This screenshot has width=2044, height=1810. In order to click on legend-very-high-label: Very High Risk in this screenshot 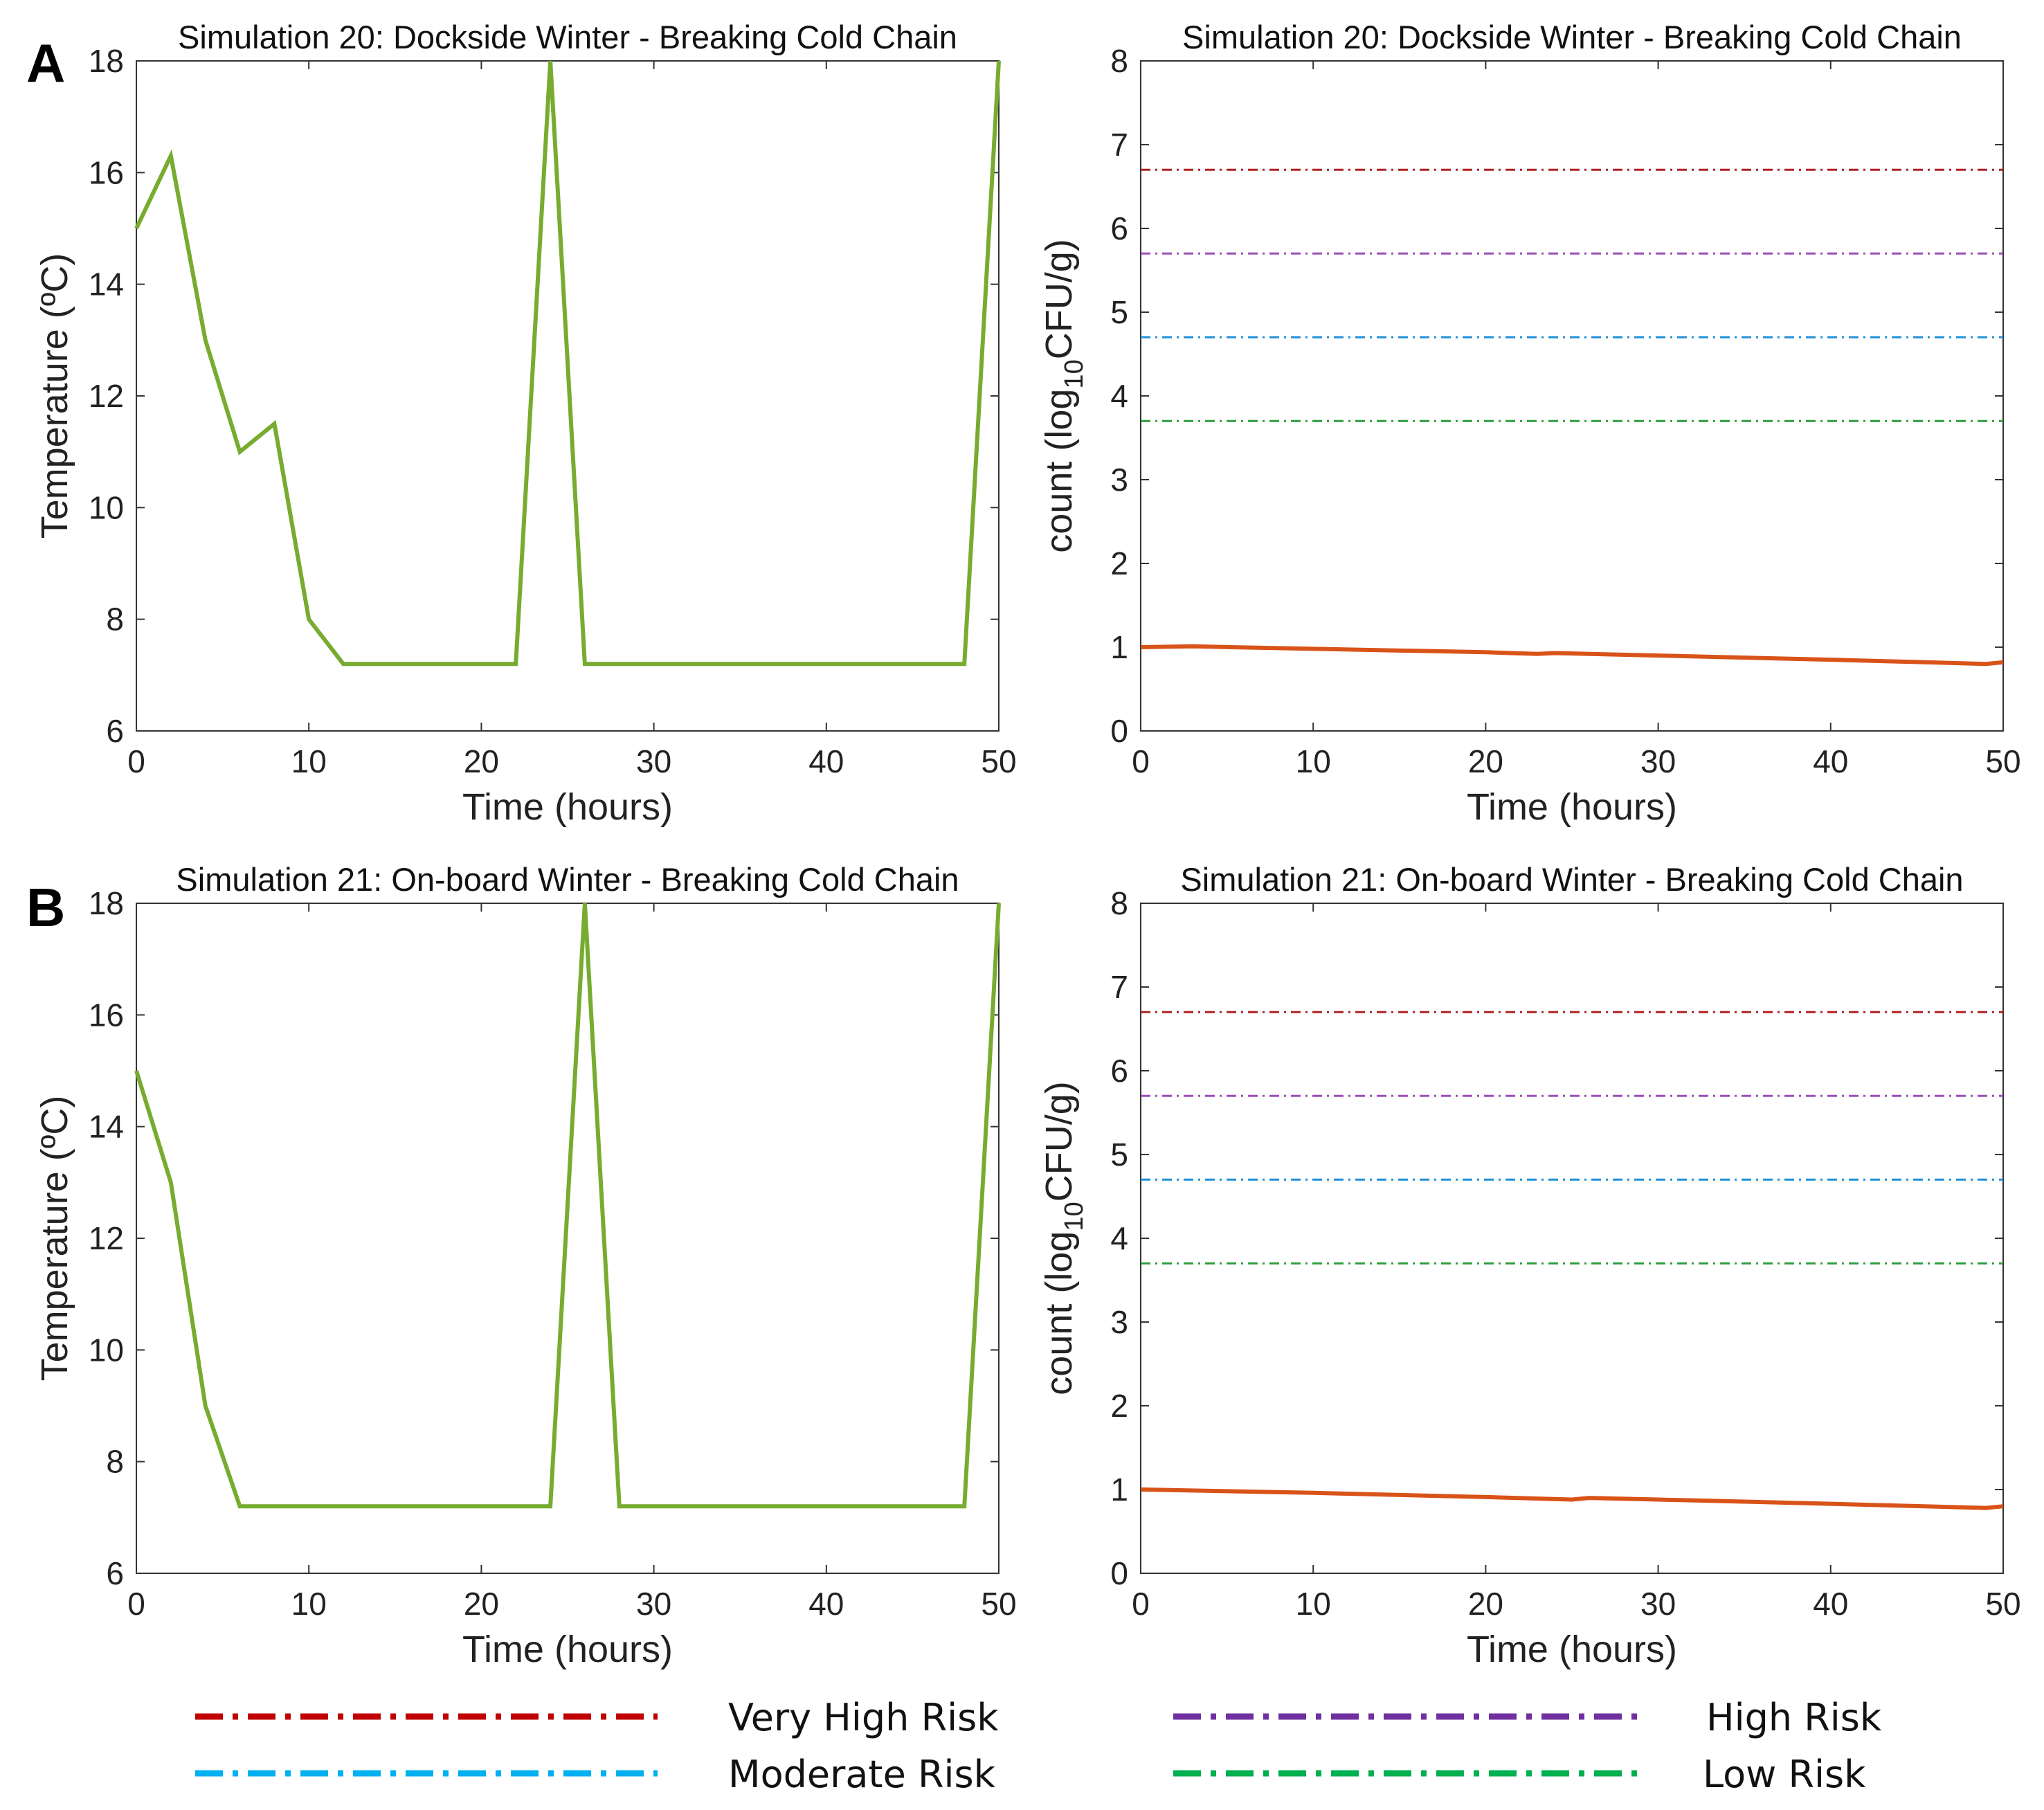, I will do `click(863, 1717)`.